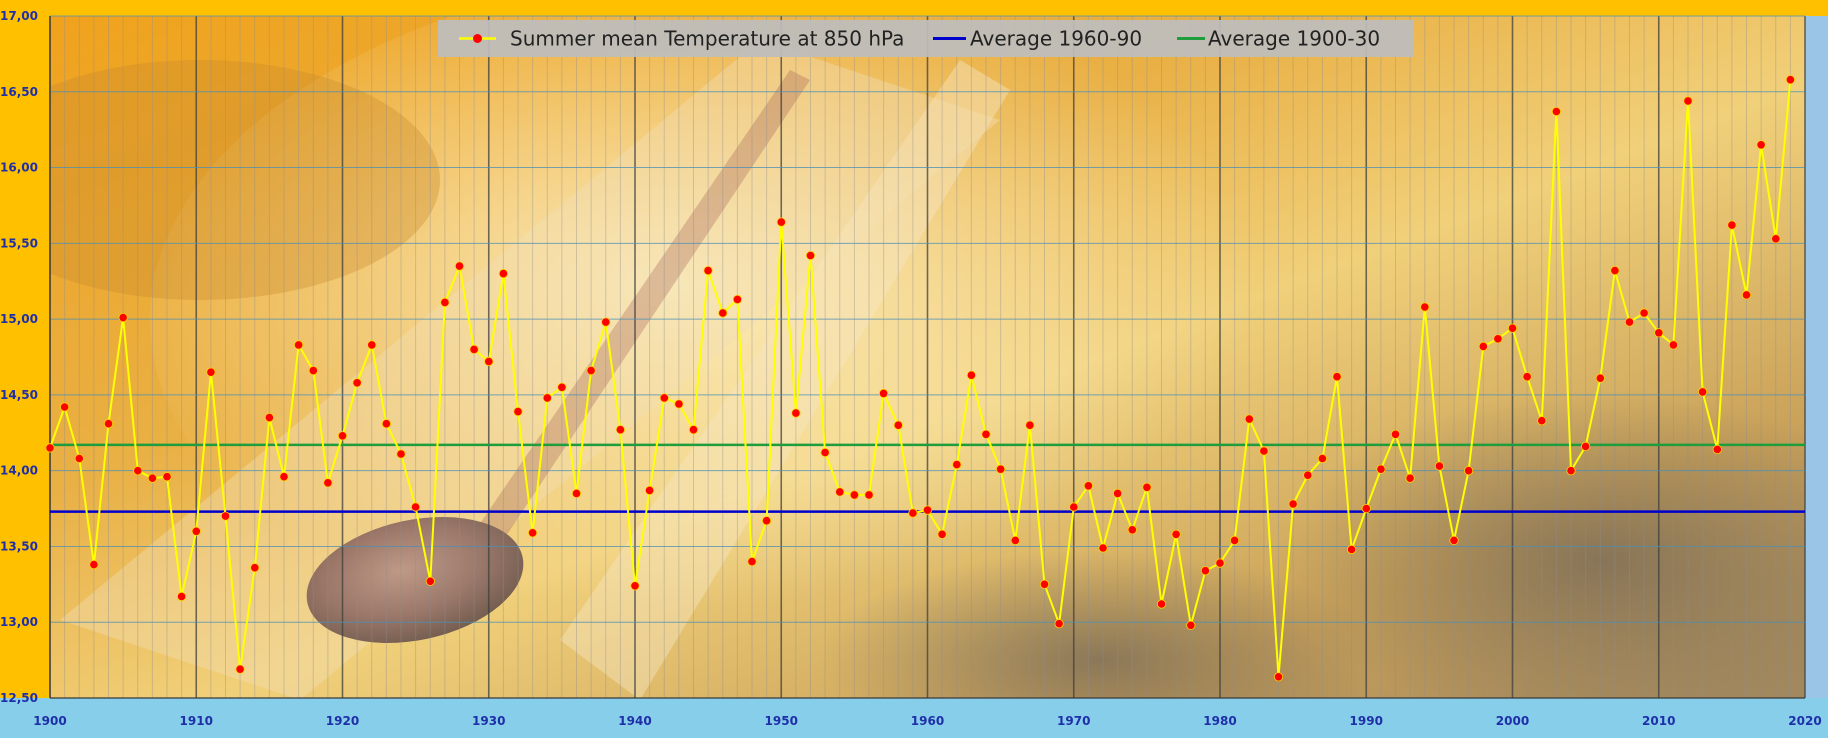 This screenshot has height=738, width=1828. What do you see at coordinates (1073, 721) in the screenshot?
I see `x-tick-label: 1970` at bounding box center [1073, 721].